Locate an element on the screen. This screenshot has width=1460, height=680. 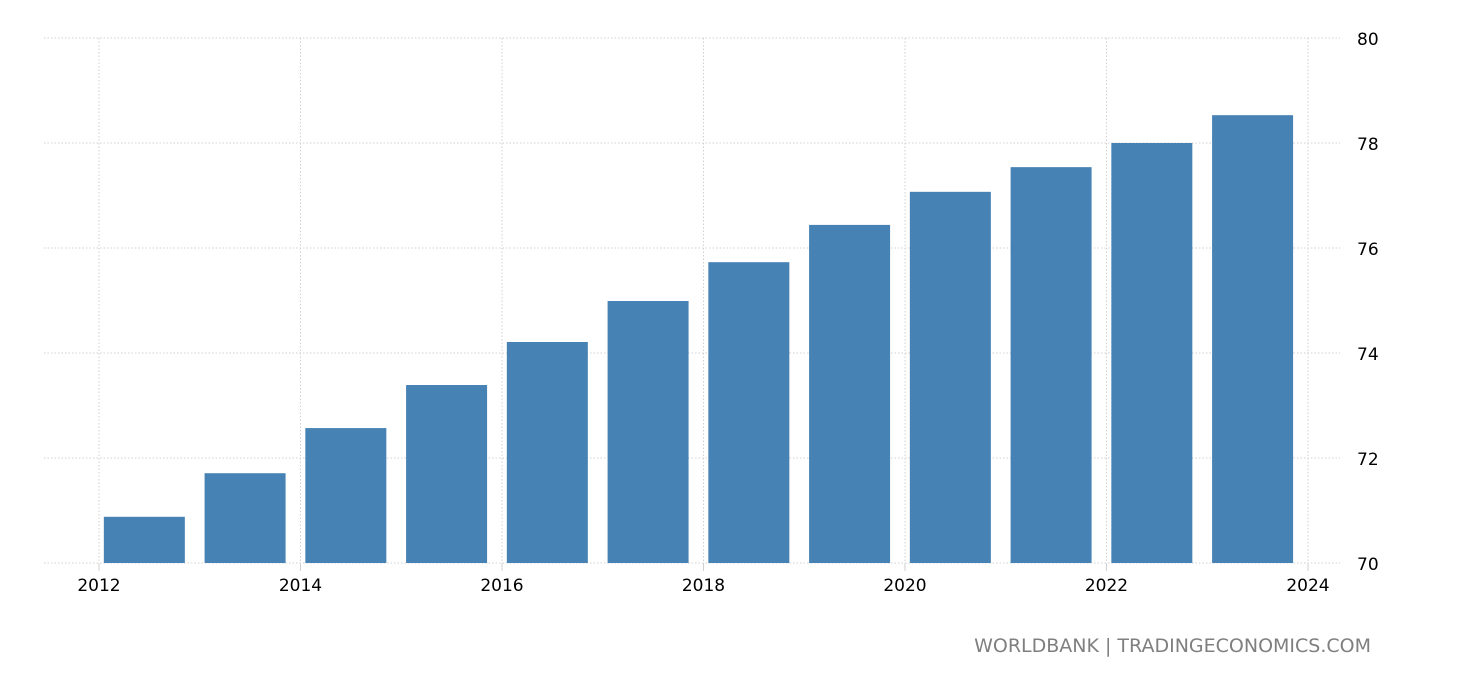
y-tick-label: 70 is located at coordinates (1368, 565).